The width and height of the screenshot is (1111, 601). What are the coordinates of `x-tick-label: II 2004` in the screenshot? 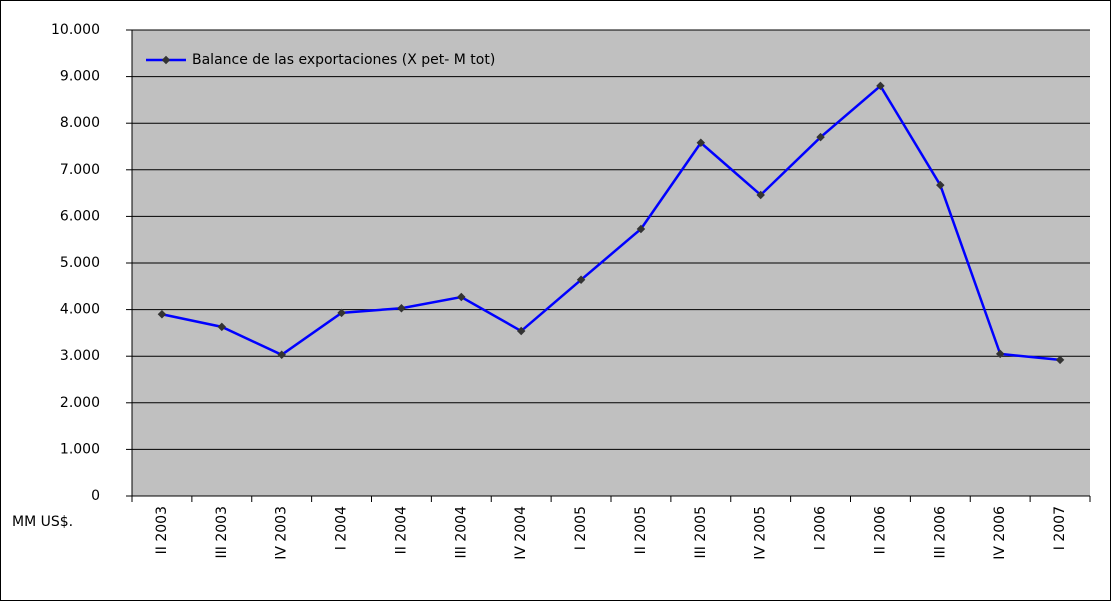 It's located at (401, 530).